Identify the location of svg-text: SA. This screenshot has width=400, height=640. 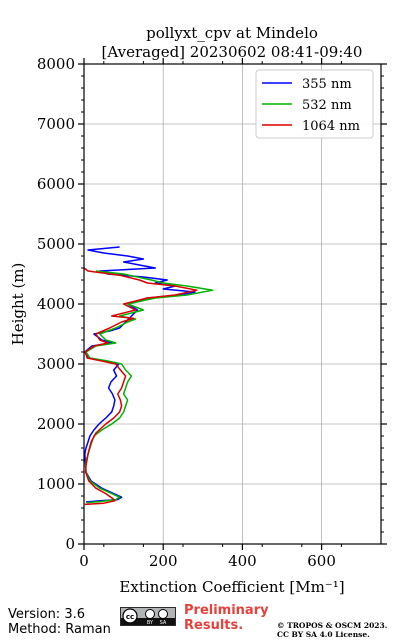
(163, 622).